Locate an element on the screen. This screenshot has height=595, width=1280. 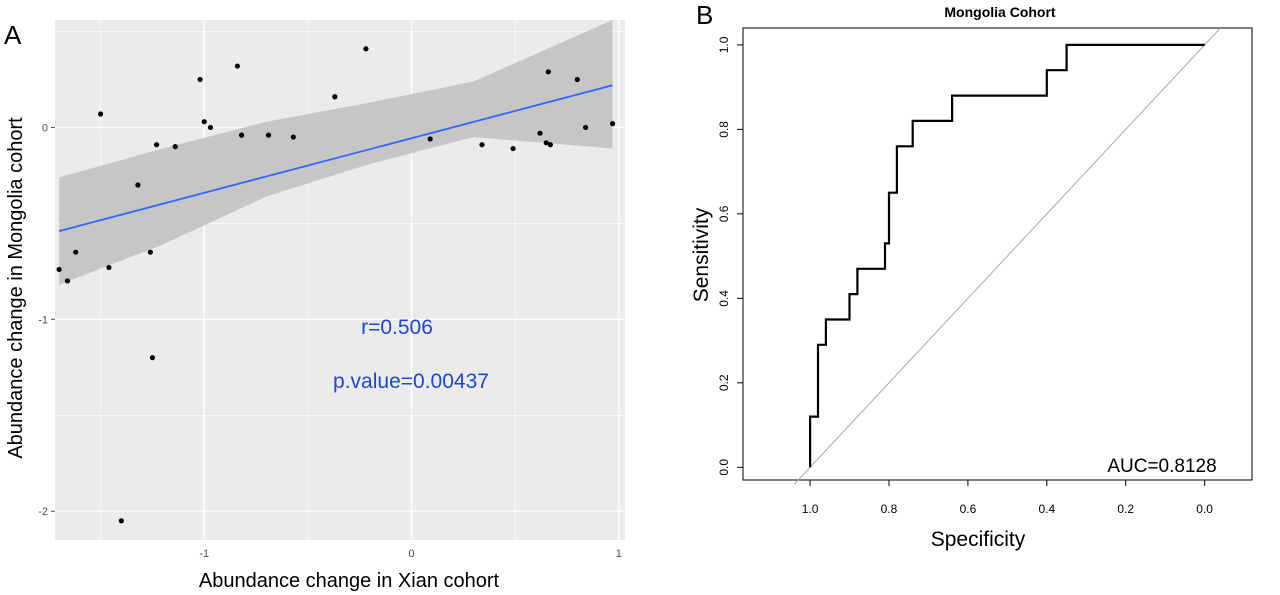
roc-y-tick-label: 0.2 is located at coordinates (724, 382).